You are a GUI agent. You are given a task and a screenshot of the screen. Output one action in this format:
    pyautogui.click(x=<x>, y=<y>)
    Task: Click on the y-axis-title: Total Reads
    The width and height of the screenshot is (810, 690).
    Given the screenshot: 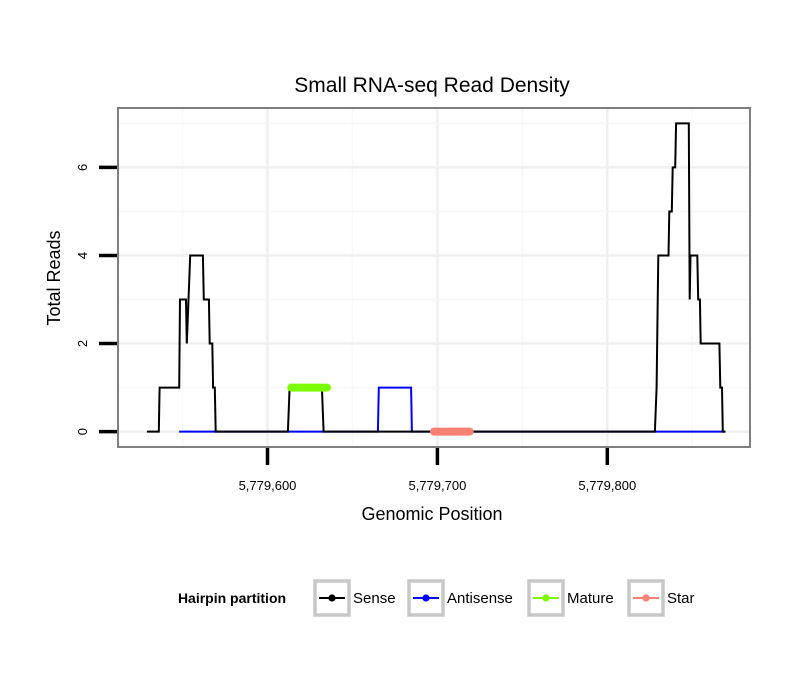 What is the action you would take?
    pyautogui.click(x=54, y=277)
    